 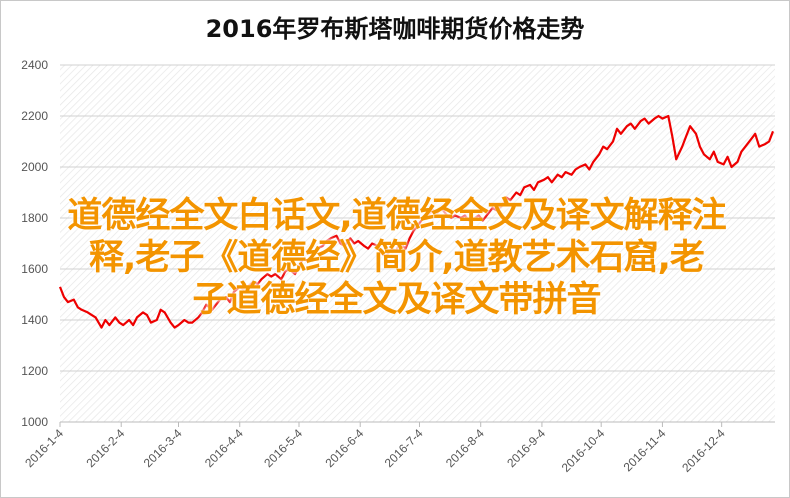 I want to click on x-tick-label: 2016-5-4, so click(x=283, y=448).